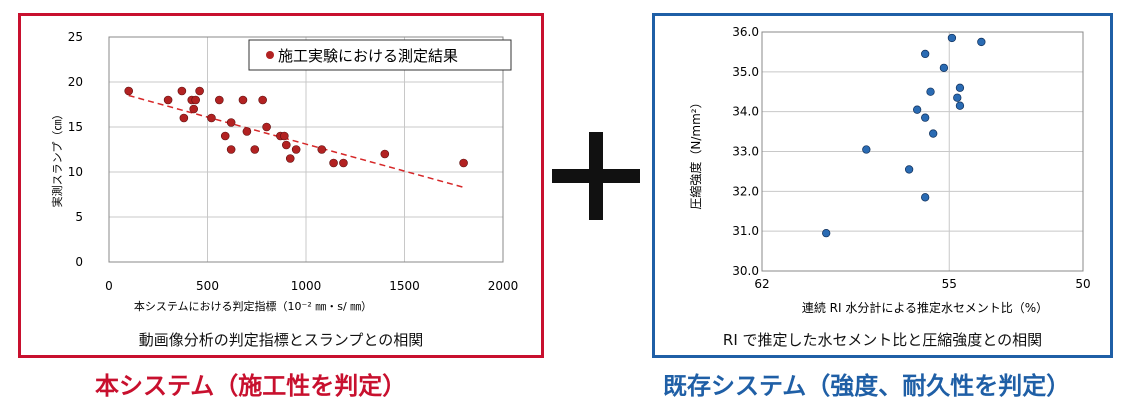 The width and height of the screenshot is (1130, 409). I want to click on x-tick-label: 1000, so click(306, 286).